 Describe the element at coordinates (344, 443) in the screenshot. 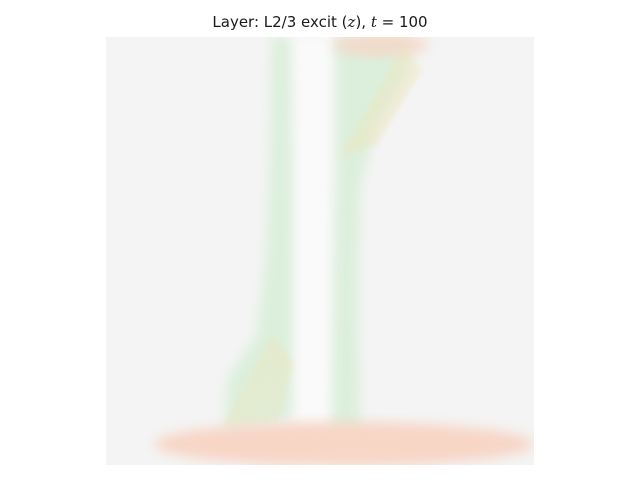

I see `heatmap-bottom-band` at that location.